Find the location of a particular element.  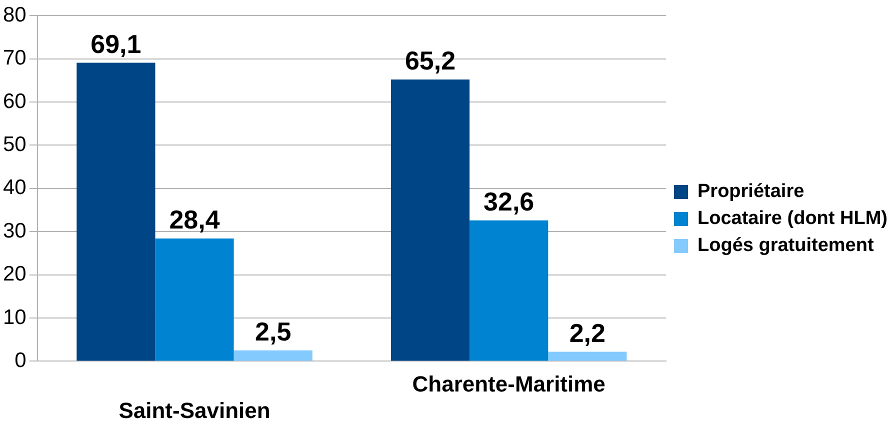

legend-label: Locataire (dont HLM) is located at coordinates (793, 219).